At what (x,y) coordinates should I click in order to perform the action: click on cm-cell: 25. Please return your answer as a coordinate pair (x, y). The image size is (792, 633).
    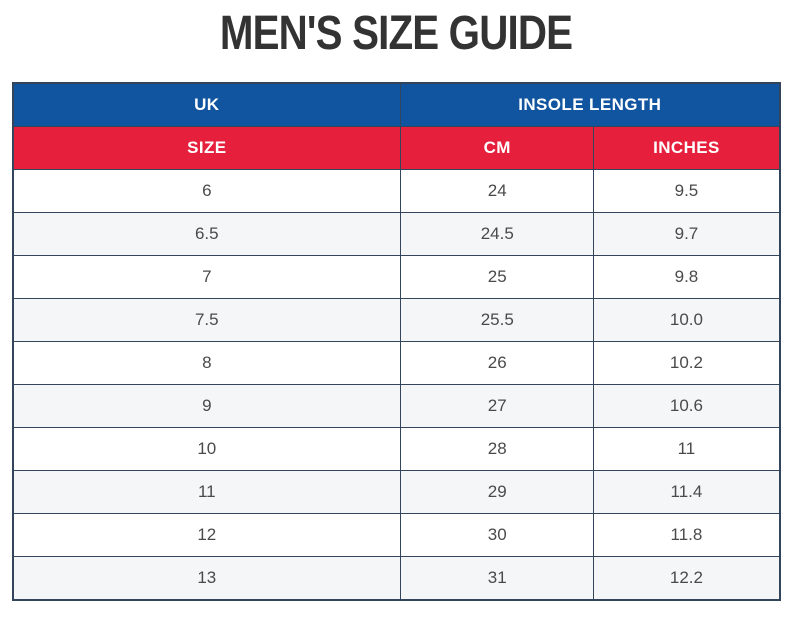
    Looking at the image, I should click on (497, 276).